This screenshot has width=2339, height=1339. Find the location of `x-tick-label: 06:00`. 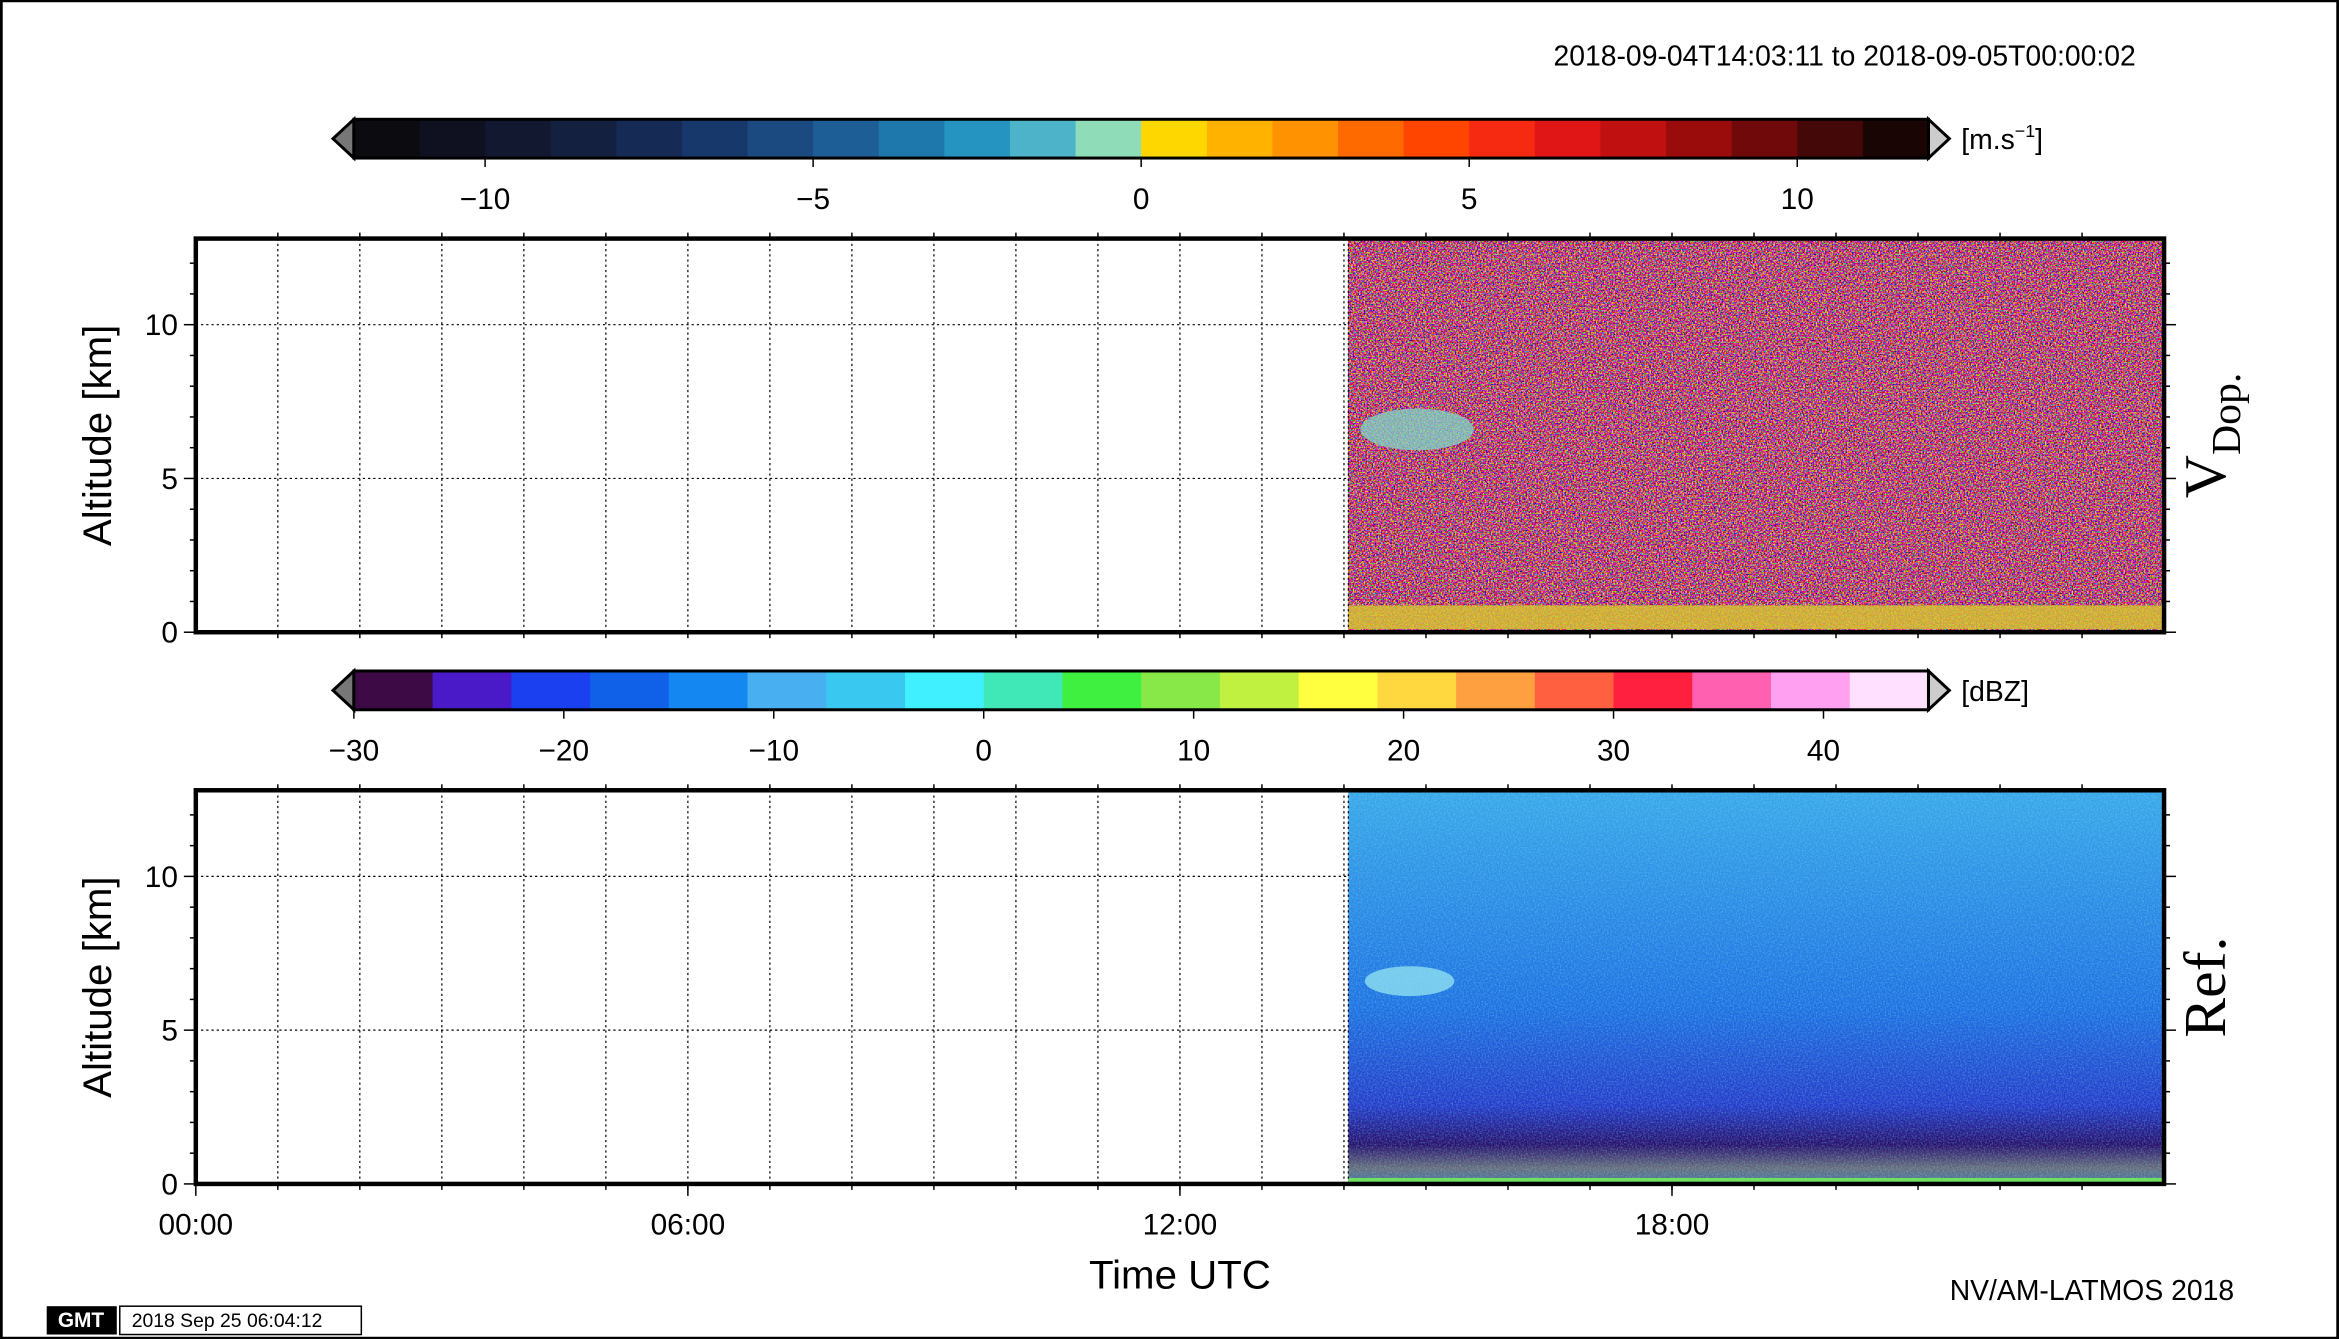

x-tick-label: 06:00 is located at coordinates (688, 1225).